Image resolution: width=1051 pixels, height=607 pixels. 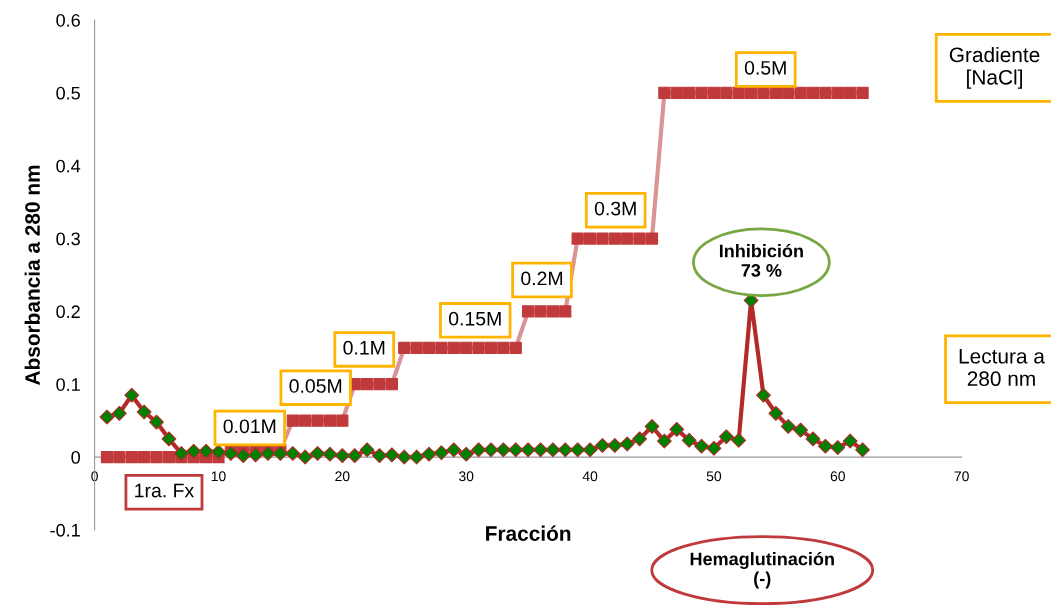 What do you see at coordinates (364, 347) in the screenshot?
I see `annotation: 0.1M` at bounding box center [364, 347].